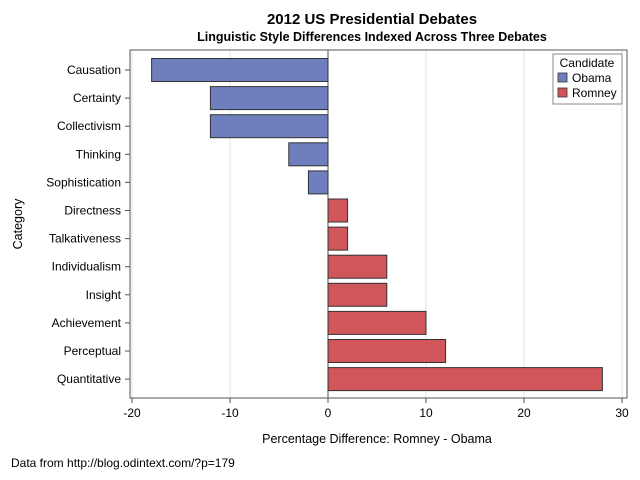 The height and width of the screenshot is (480, 640). Describe the element at coordinates (89, 126) in the screenshot. I see `y-tick-label-collectivism: Collectivism` at that location.